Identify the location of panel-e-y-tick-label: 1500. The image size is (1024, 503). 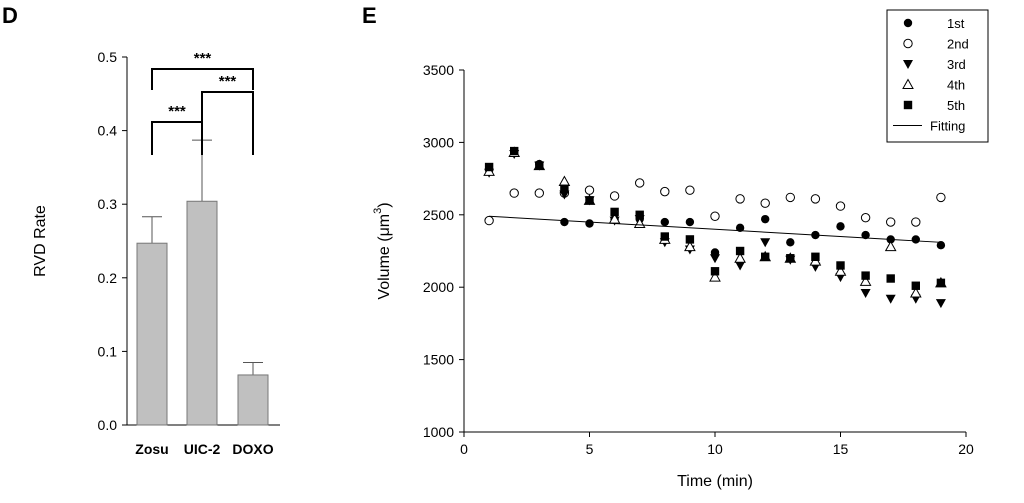
(438, 360).